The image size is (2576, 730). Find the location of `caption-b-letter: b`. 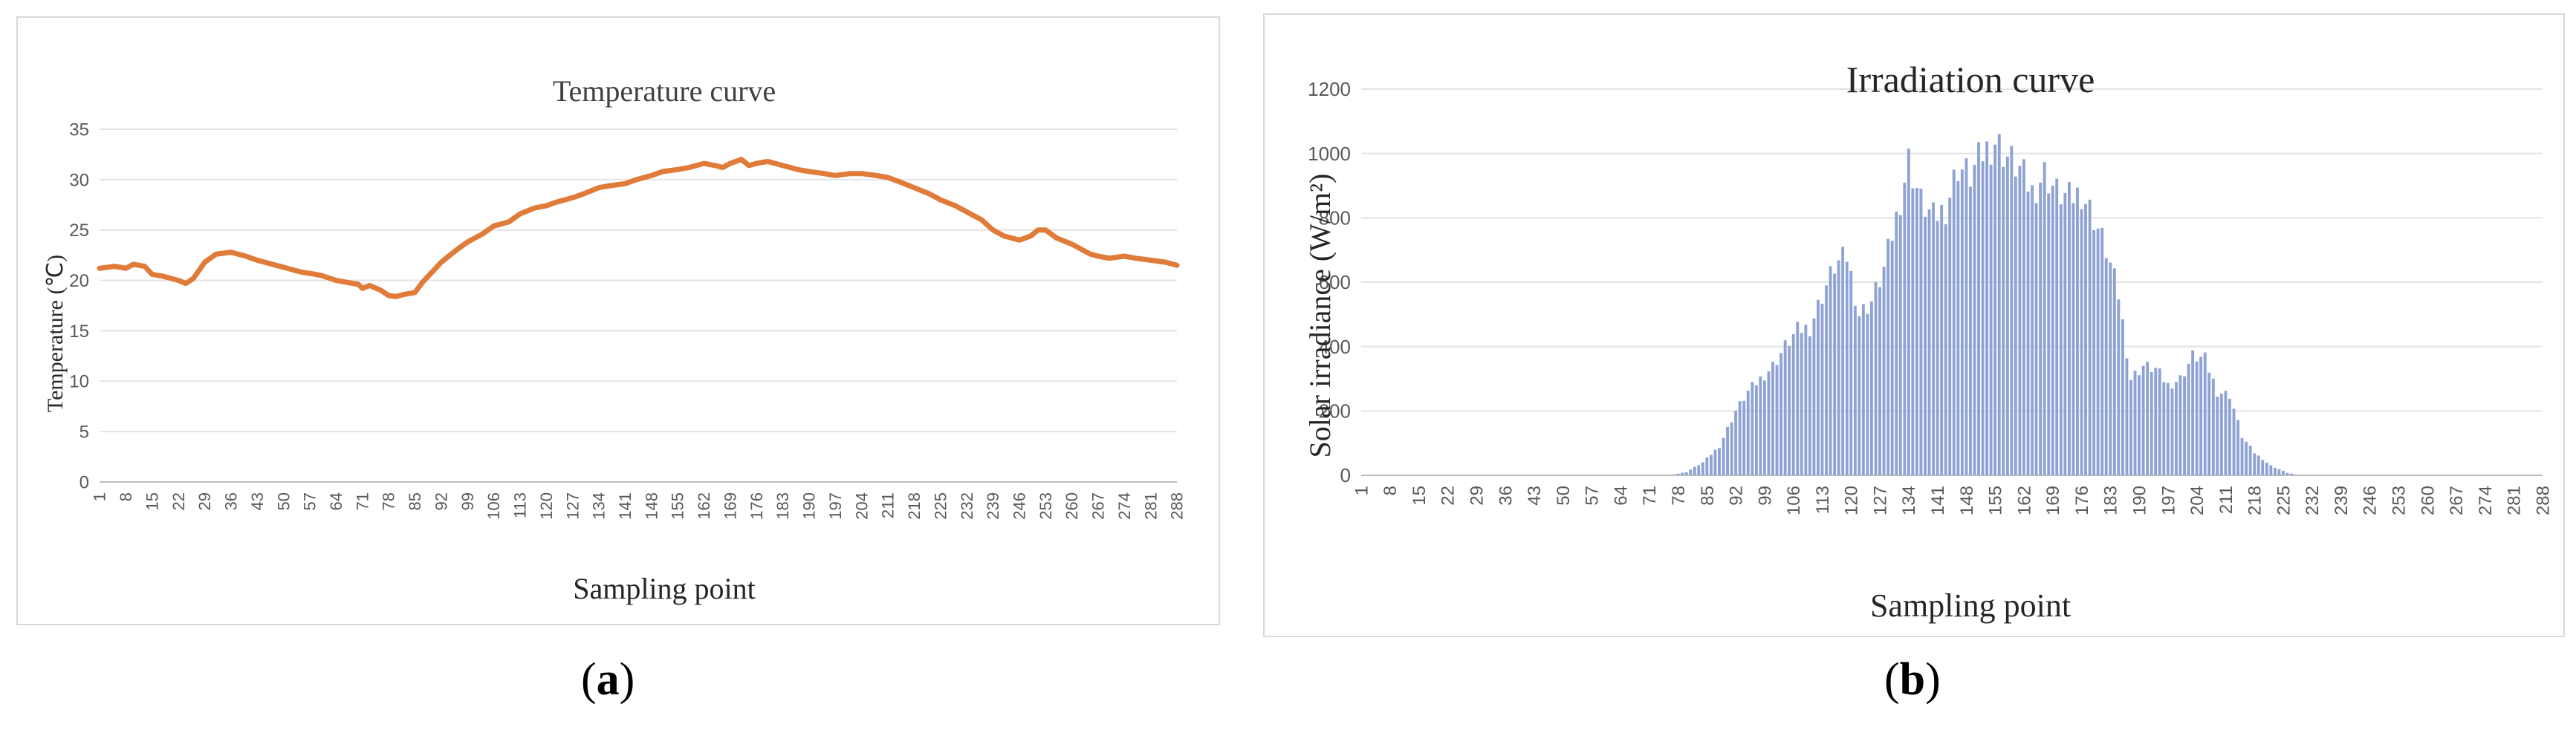

caption-b-letter: b is located at coordinates (1912, 680).